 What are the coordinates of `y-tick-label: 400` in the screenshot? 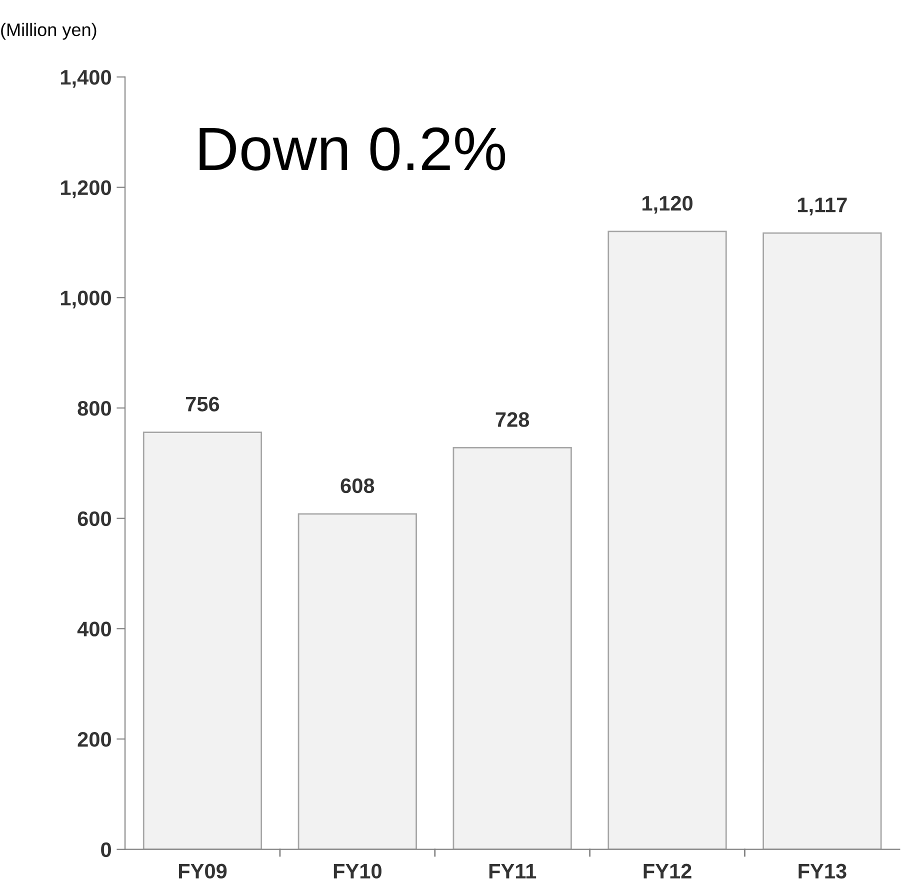 It's located at (94, 629).